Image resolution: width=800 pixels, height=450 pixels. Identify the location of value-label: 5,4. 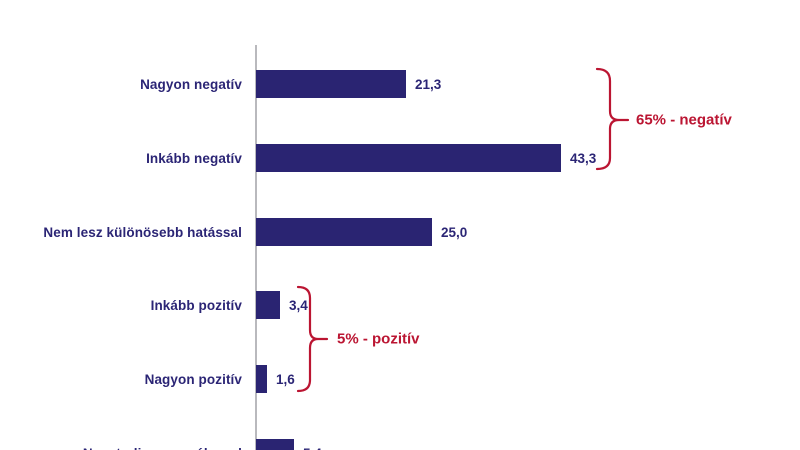
(312, 448).